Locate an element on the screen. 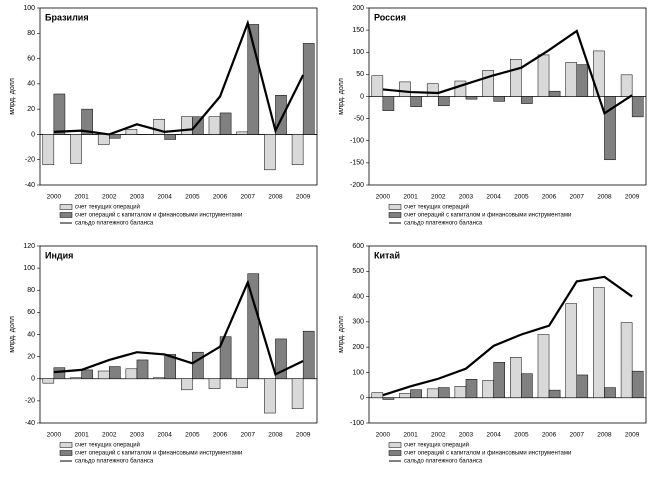 This screenshot has height=477, width=658. y-tick-label: 200 is located at coordinates (358, 347).